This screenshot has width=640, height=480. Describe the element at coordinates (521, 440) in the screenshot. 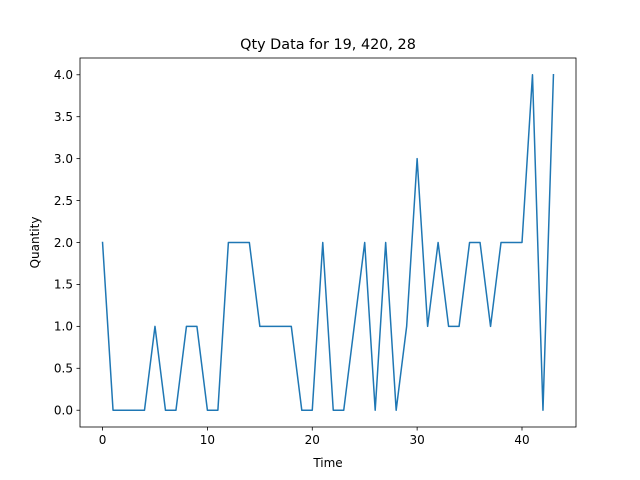

I see `x-tick-label: 40` at that location.